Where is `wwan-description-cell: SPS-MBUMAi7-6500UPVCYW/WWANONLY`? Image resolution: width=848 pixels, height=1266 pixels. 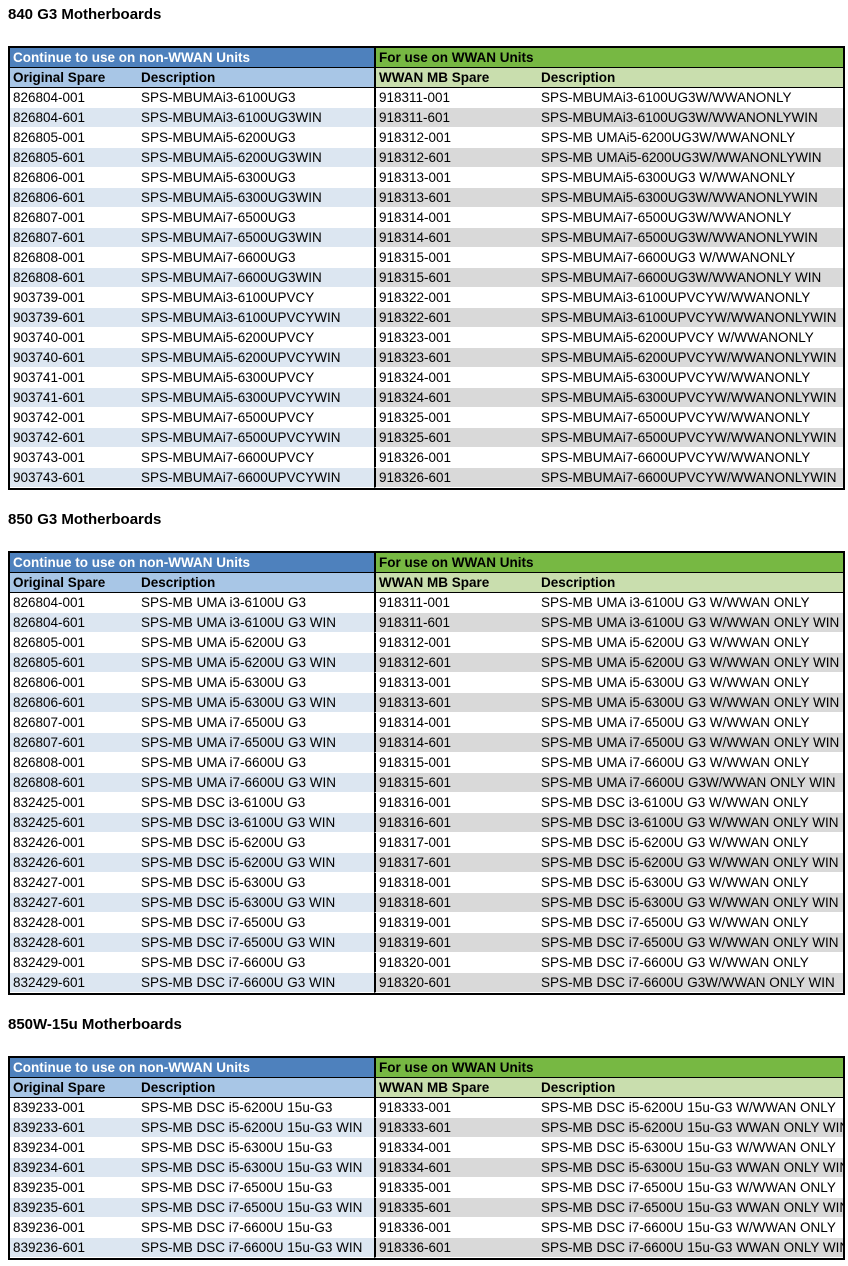
wwan-description-cell: SPS-MBUMAi7-6500UPVCYW/WWANONLY is located at coordinates (689, 418).